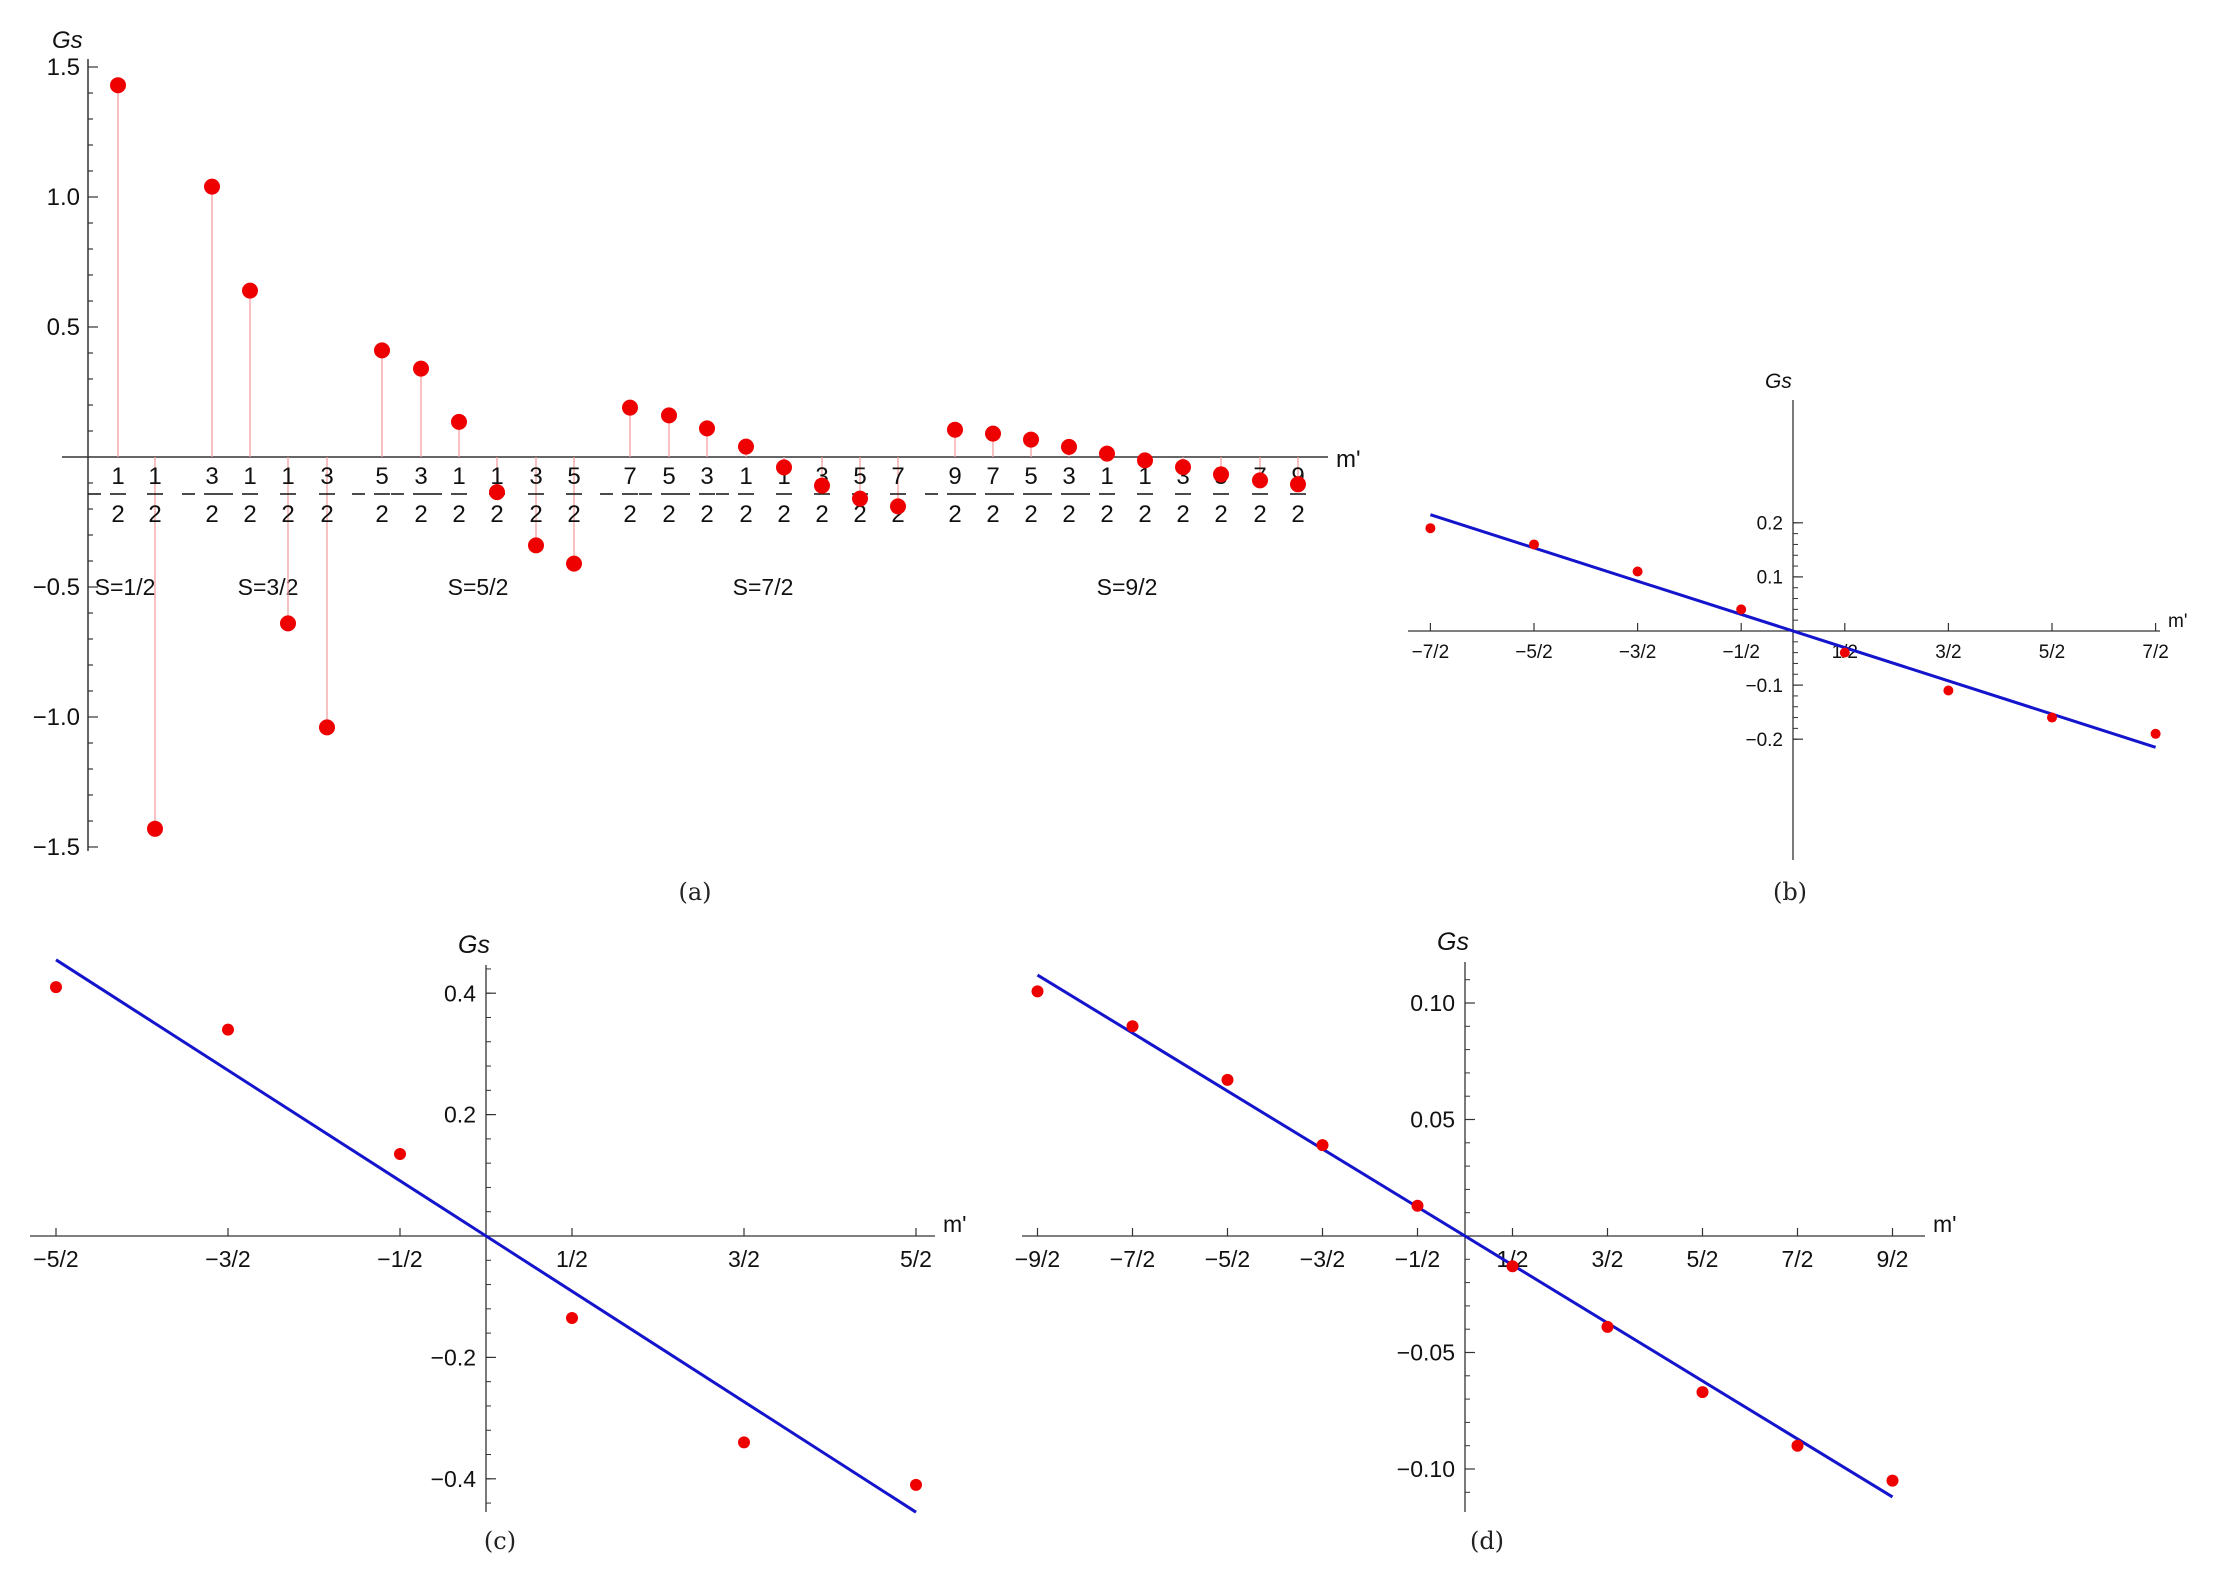 Image resolution: width=2217 pixels, height=1584 pixels. What do you see at coordinates (1127, 587) in the screenshot?
I see `group-label: S=9/2` at bounding box center [1127, 587].